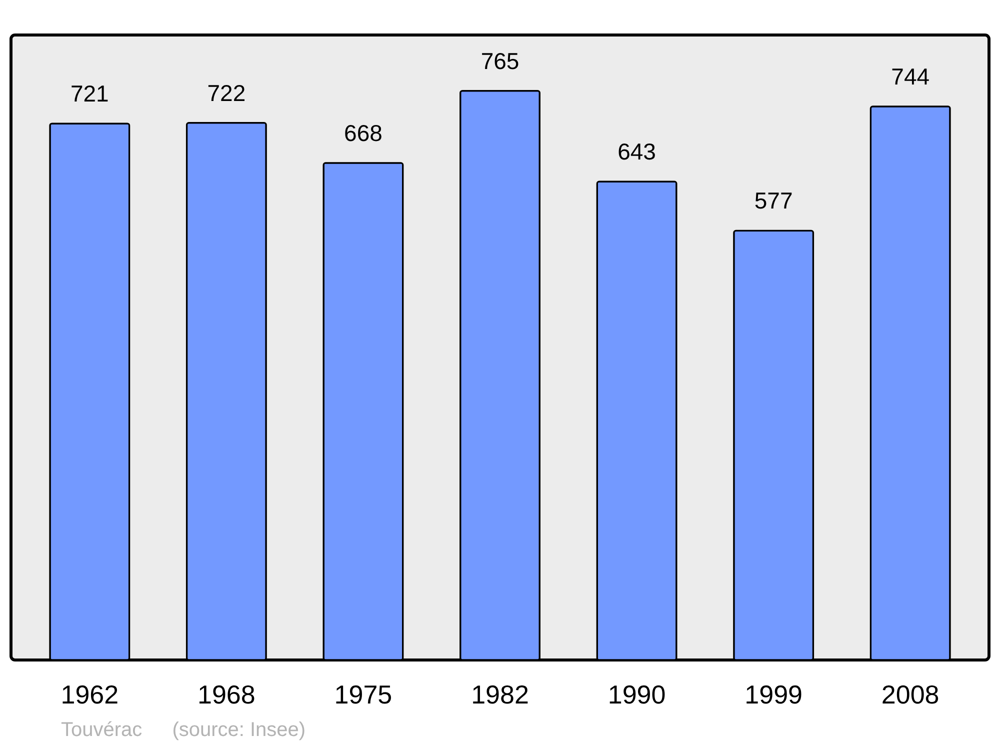 The image size is (1000, 747). Describe the element at coordinates (227, 695) in the screenshot. I see `x-tick-label: 1968` at that location.